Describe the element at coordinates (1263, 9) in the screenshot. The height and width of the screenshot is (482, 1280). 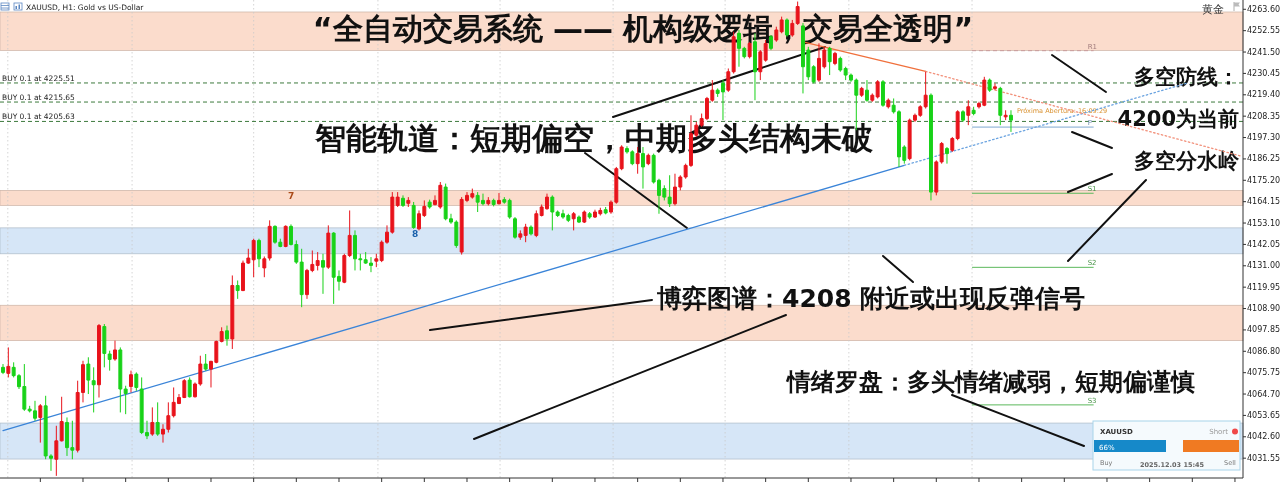
I see `y-tick-label: 4263.60` at that location.